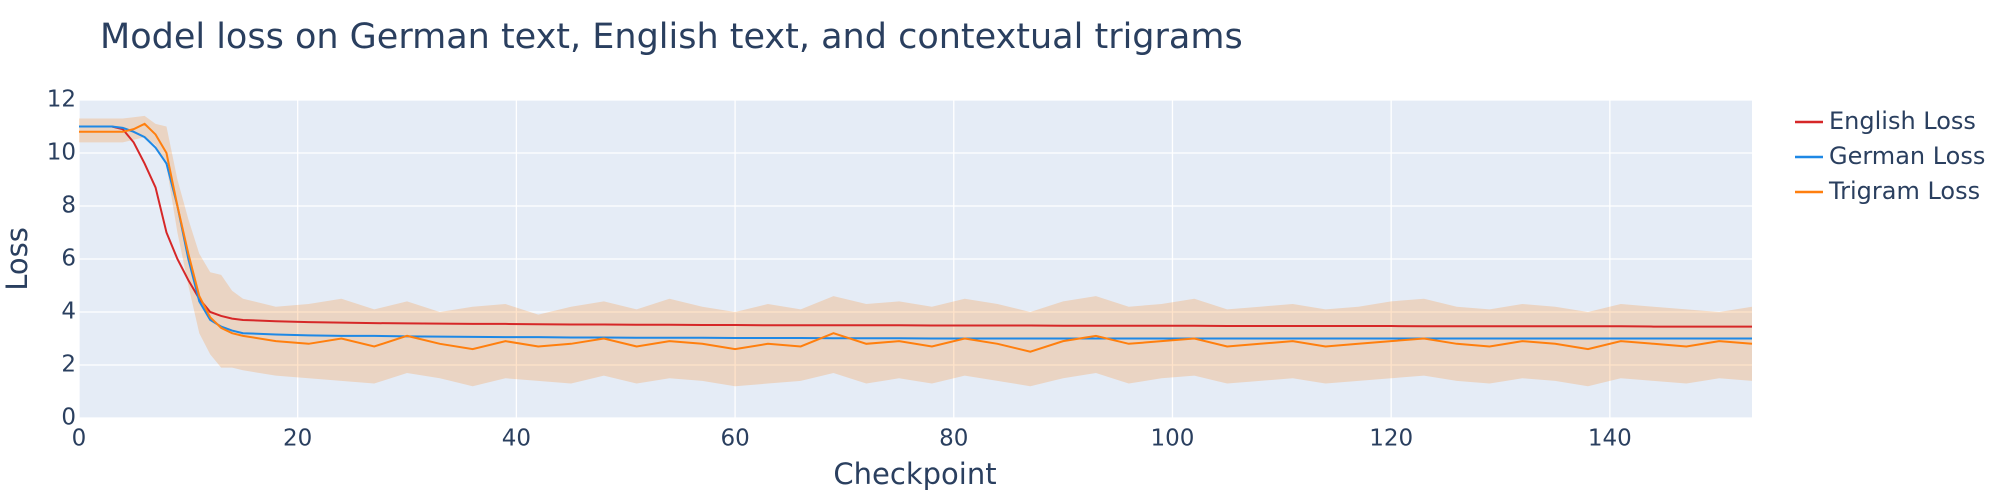 Image resolution: width=2000 pixels, height=504 pixels. I want to click on x-tick-label: 0, so click(79, 439).